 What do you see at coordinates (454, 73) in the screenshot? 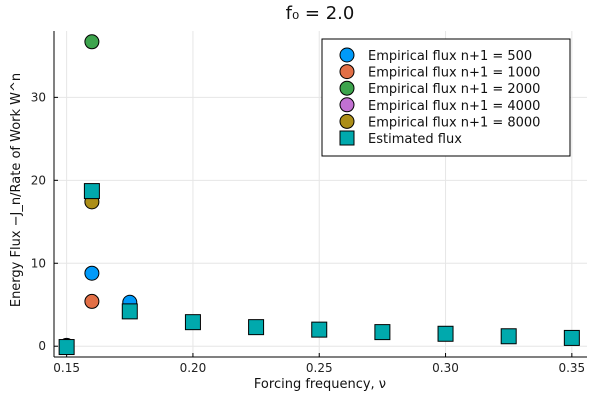
I see `legend-label: Empirical flux n+1 = 1000` at bounding box center [454, 73].